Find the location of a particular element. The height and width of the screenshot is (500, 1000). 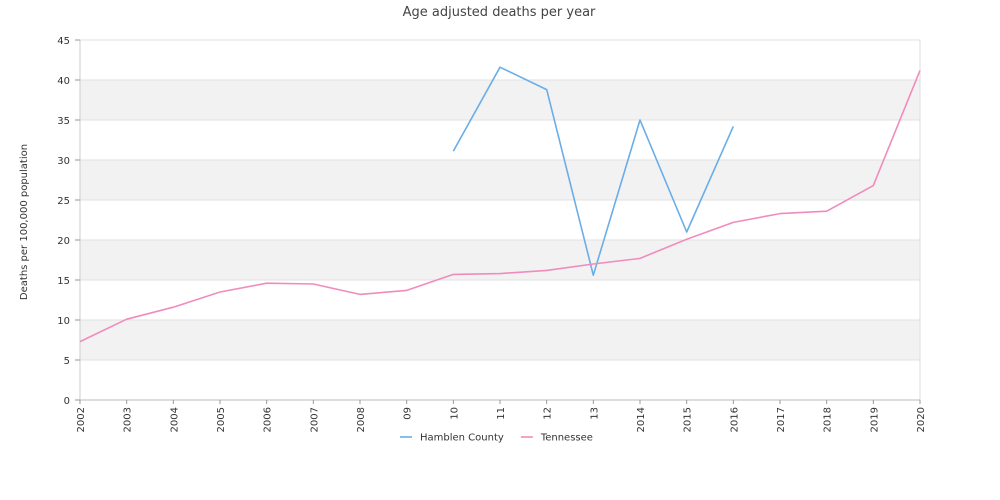

y-tick-label: 40 is located at coordinates (63, 81).